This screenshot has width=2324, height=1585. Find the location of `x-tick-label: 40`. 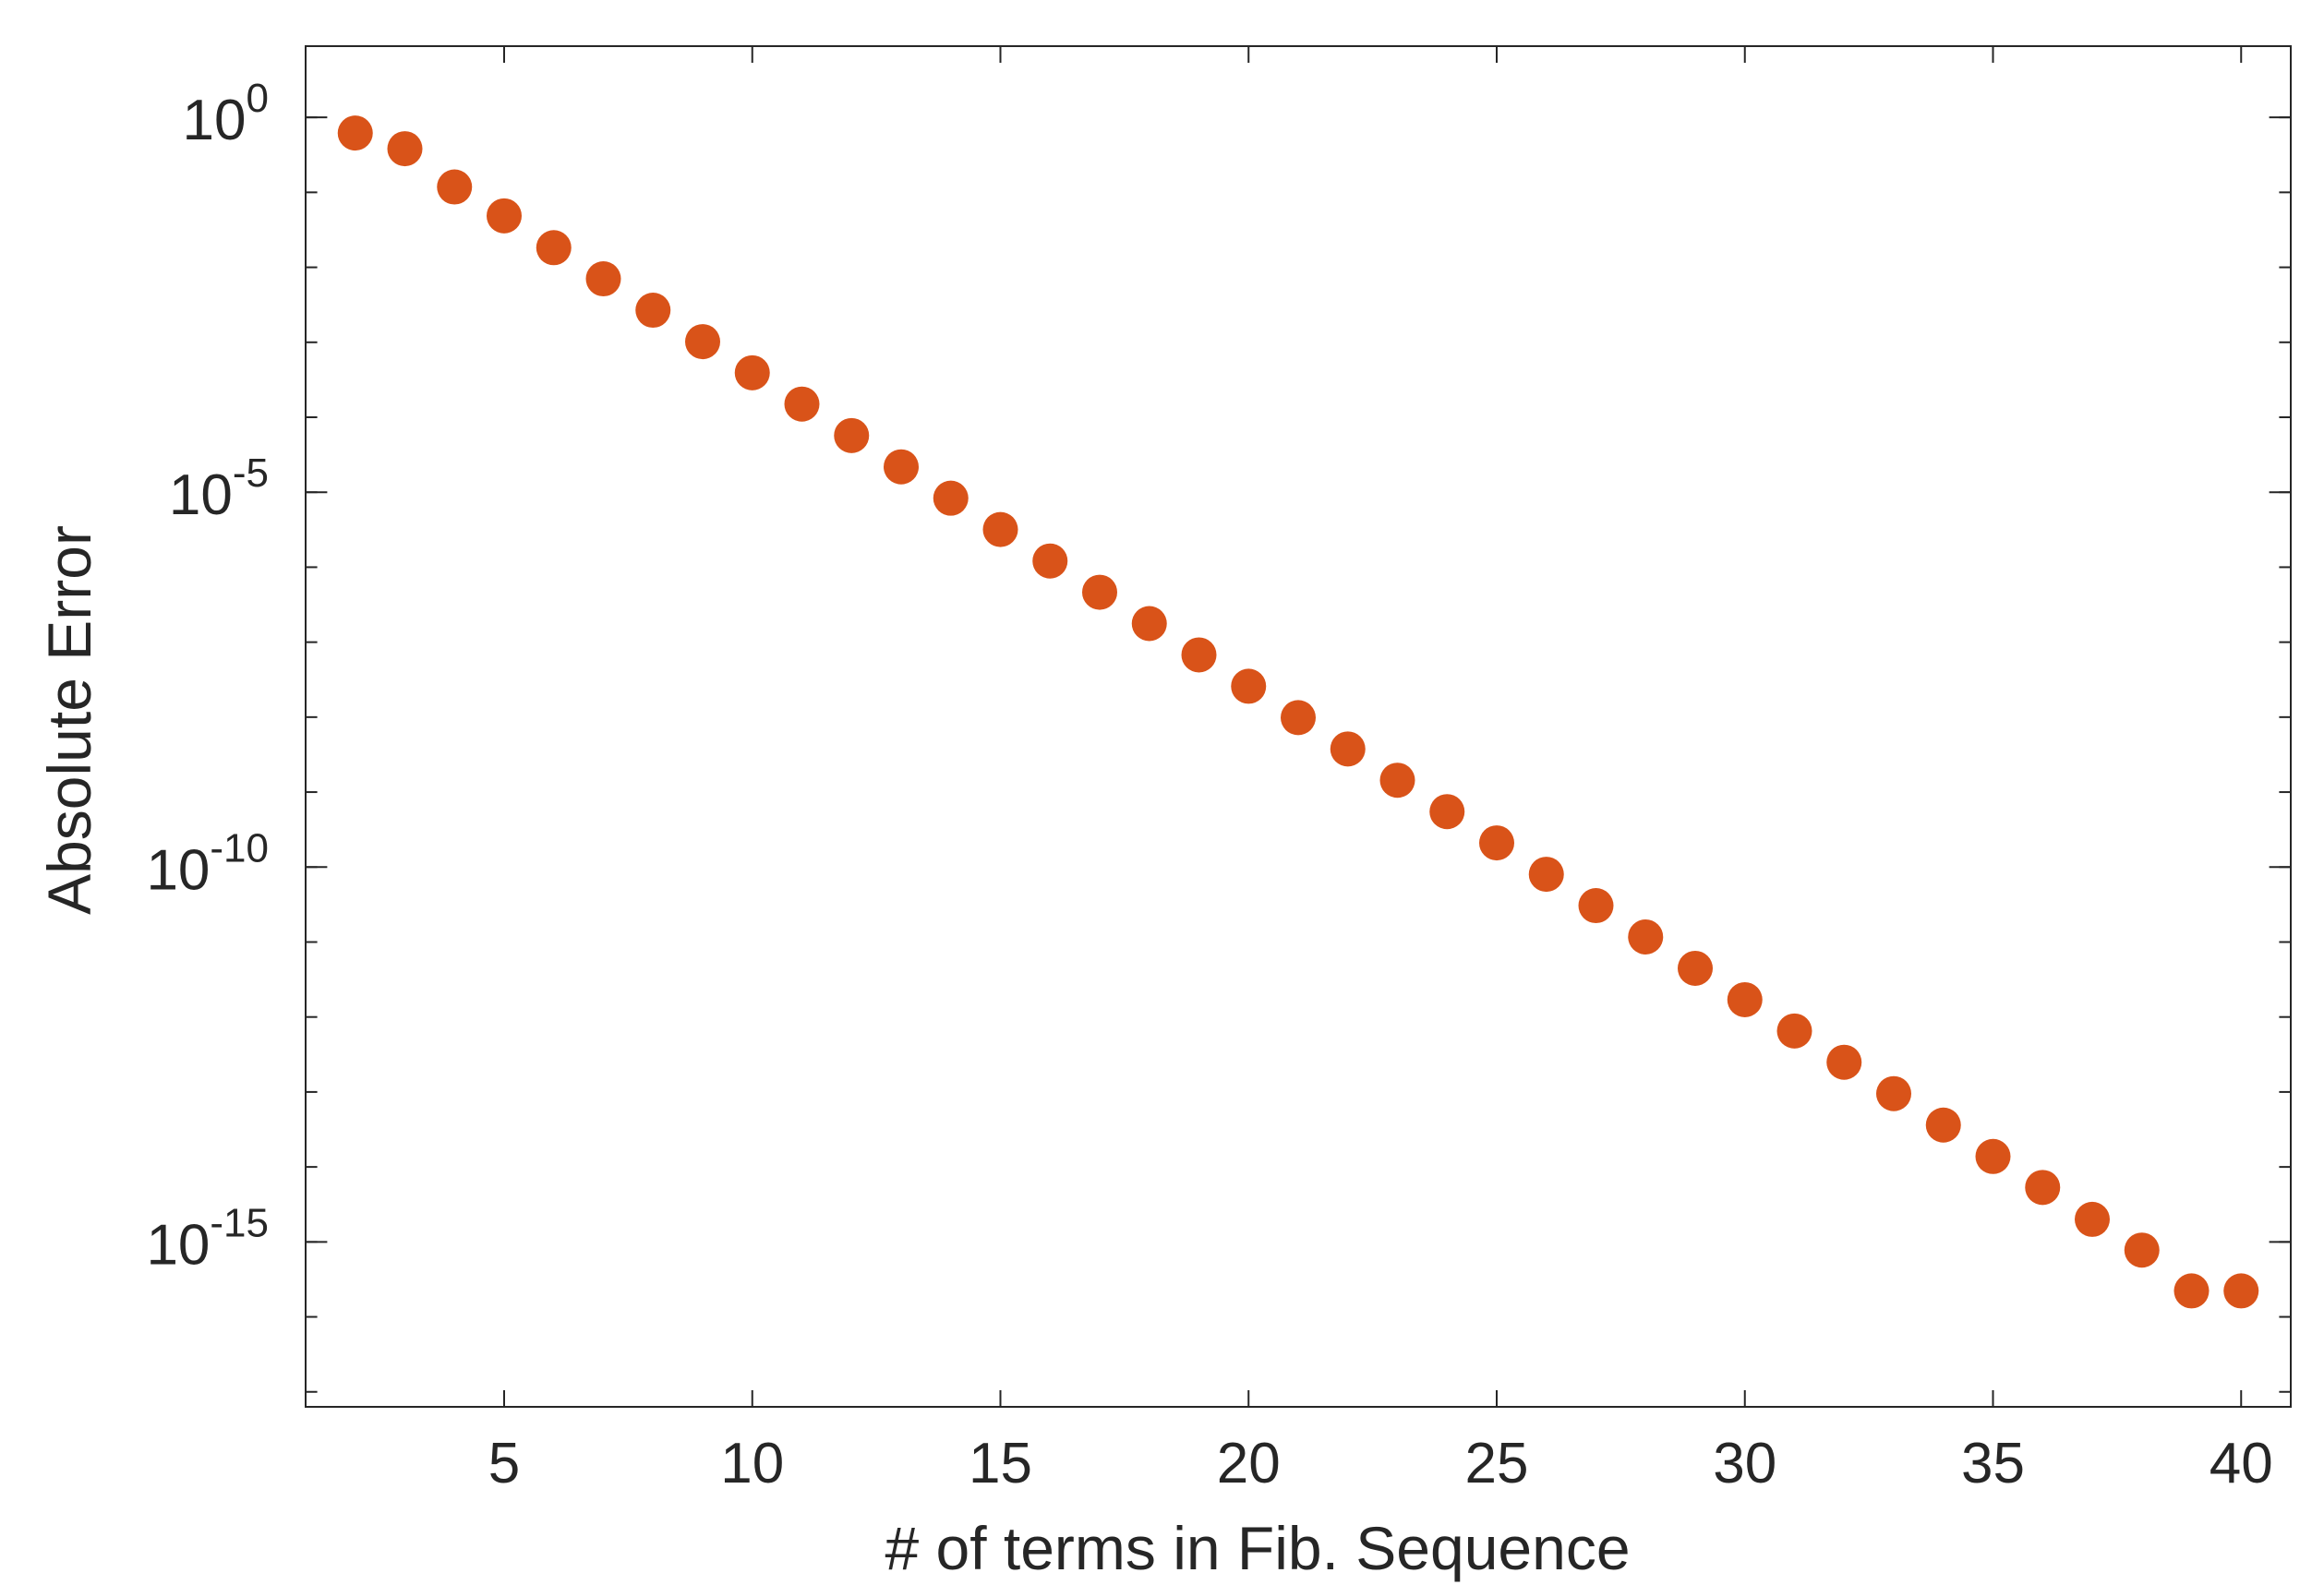

x-tick-label: 40 is located at coordinates (2241, 1463).